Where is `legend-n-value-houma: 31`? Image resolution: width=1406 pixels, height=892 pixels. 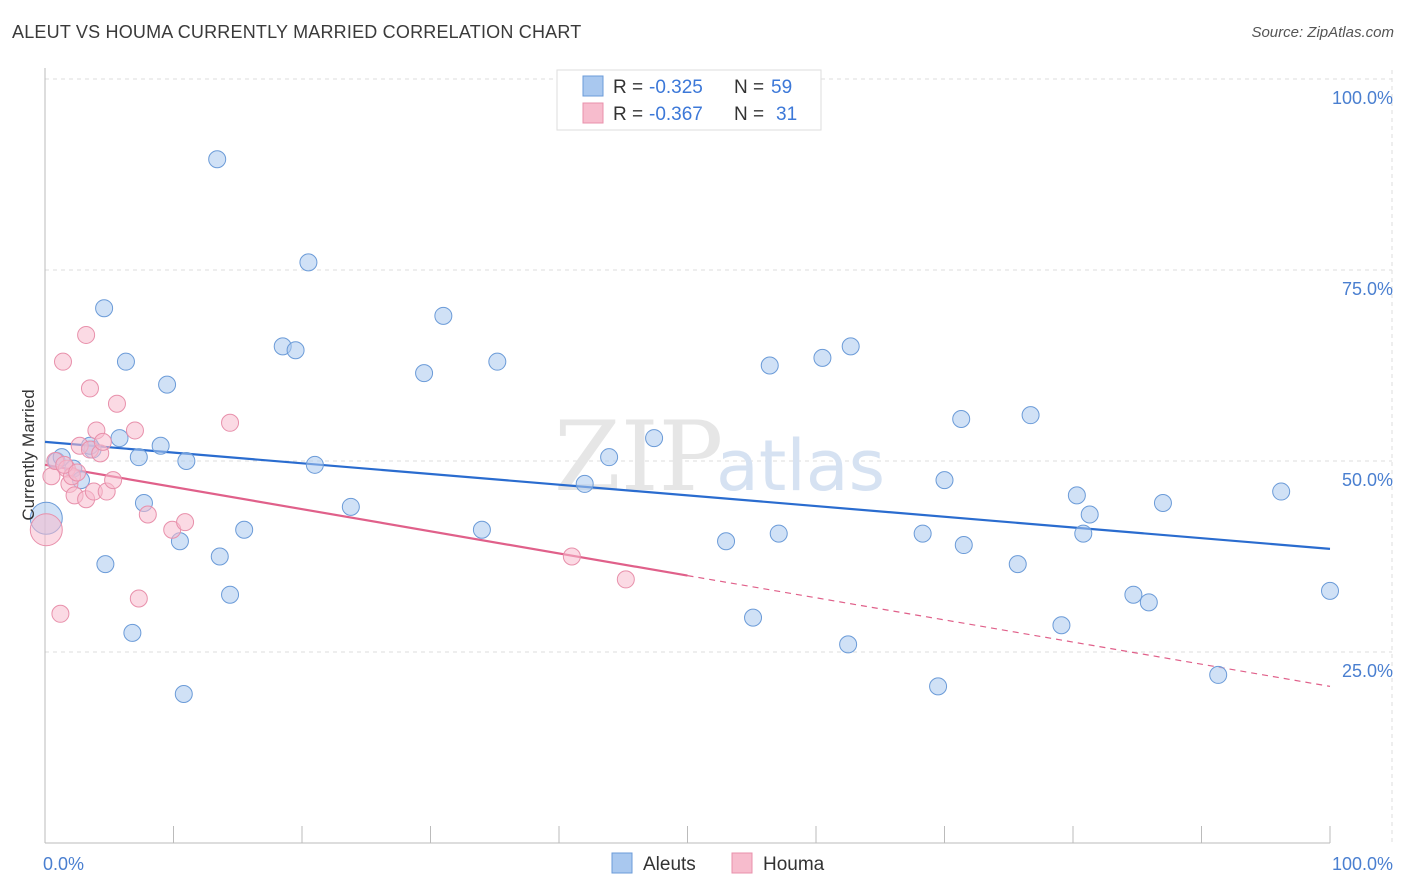
legend-n-value-houma: 31 is located at coordinates (786, 114).